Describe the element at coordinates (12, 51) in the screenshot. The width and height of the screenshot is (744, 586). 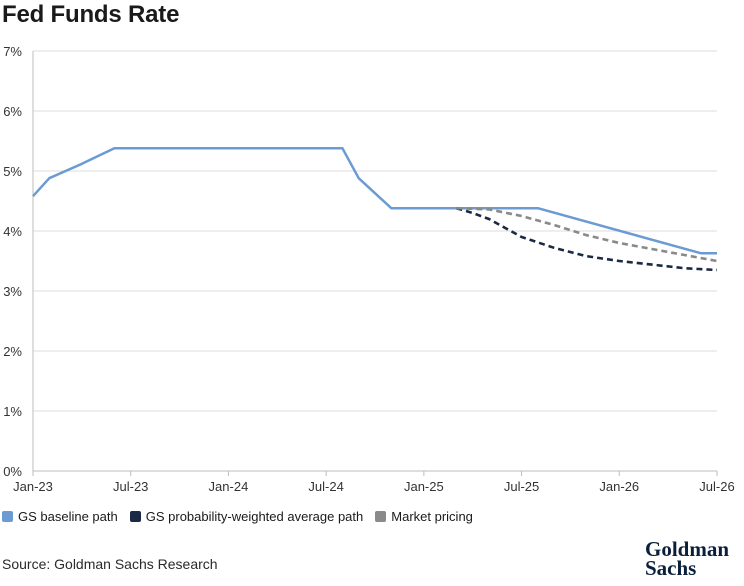
I see `y-tick-label: 7%` at that location.